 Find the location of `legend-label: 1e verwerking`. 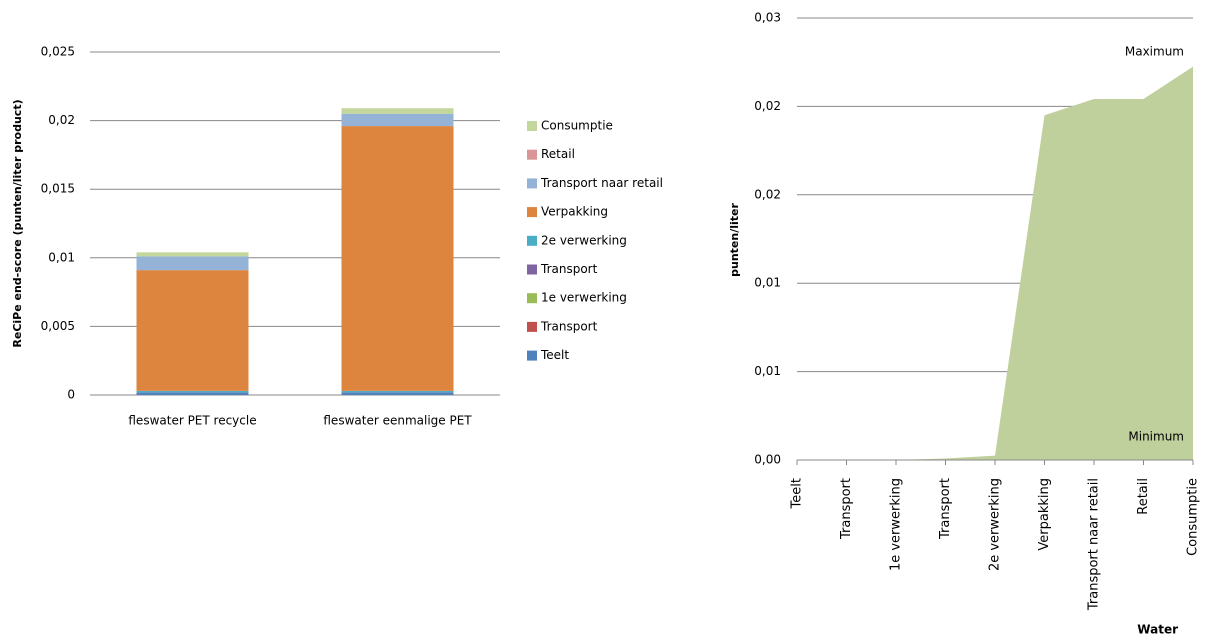

legend-label: 1e verwerking is located at coordinates (584, 298).